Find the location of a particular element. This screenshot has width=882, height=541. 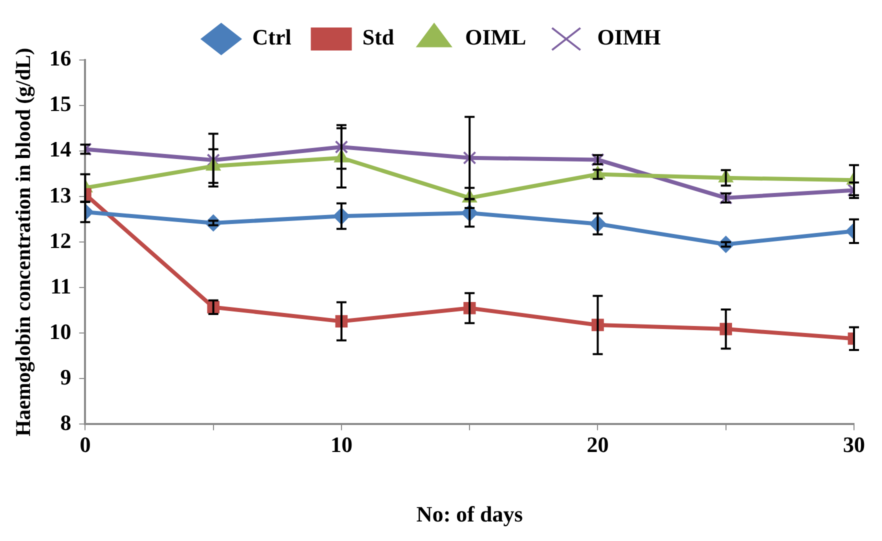

y-tick-label: 13 is located at coordinates (60, 195).